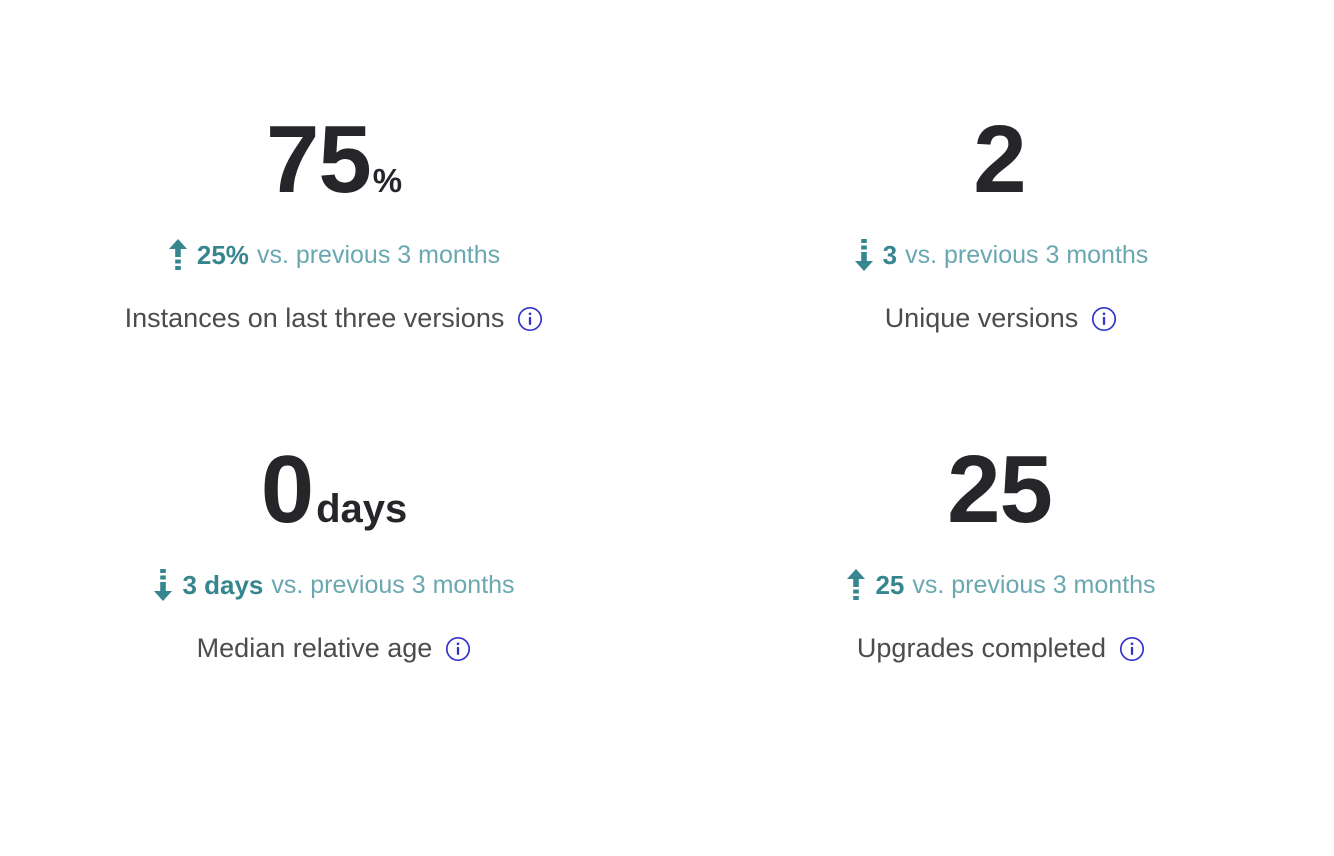 The height and width of the screenshot is (856, 1334). I want to click on metric-value: 25, so click(1000, 489).